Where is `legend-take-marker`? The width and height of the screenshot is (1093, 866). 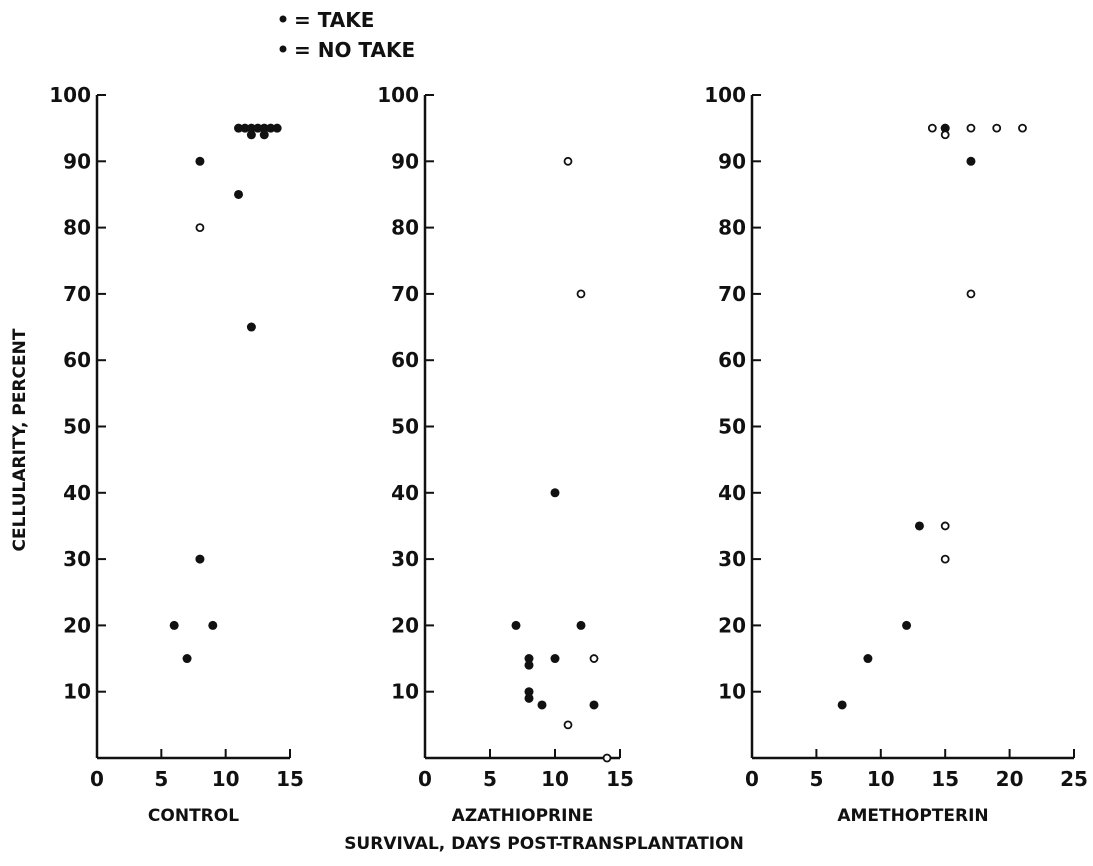
legend-take-marker is located at coordinates (283, 19).